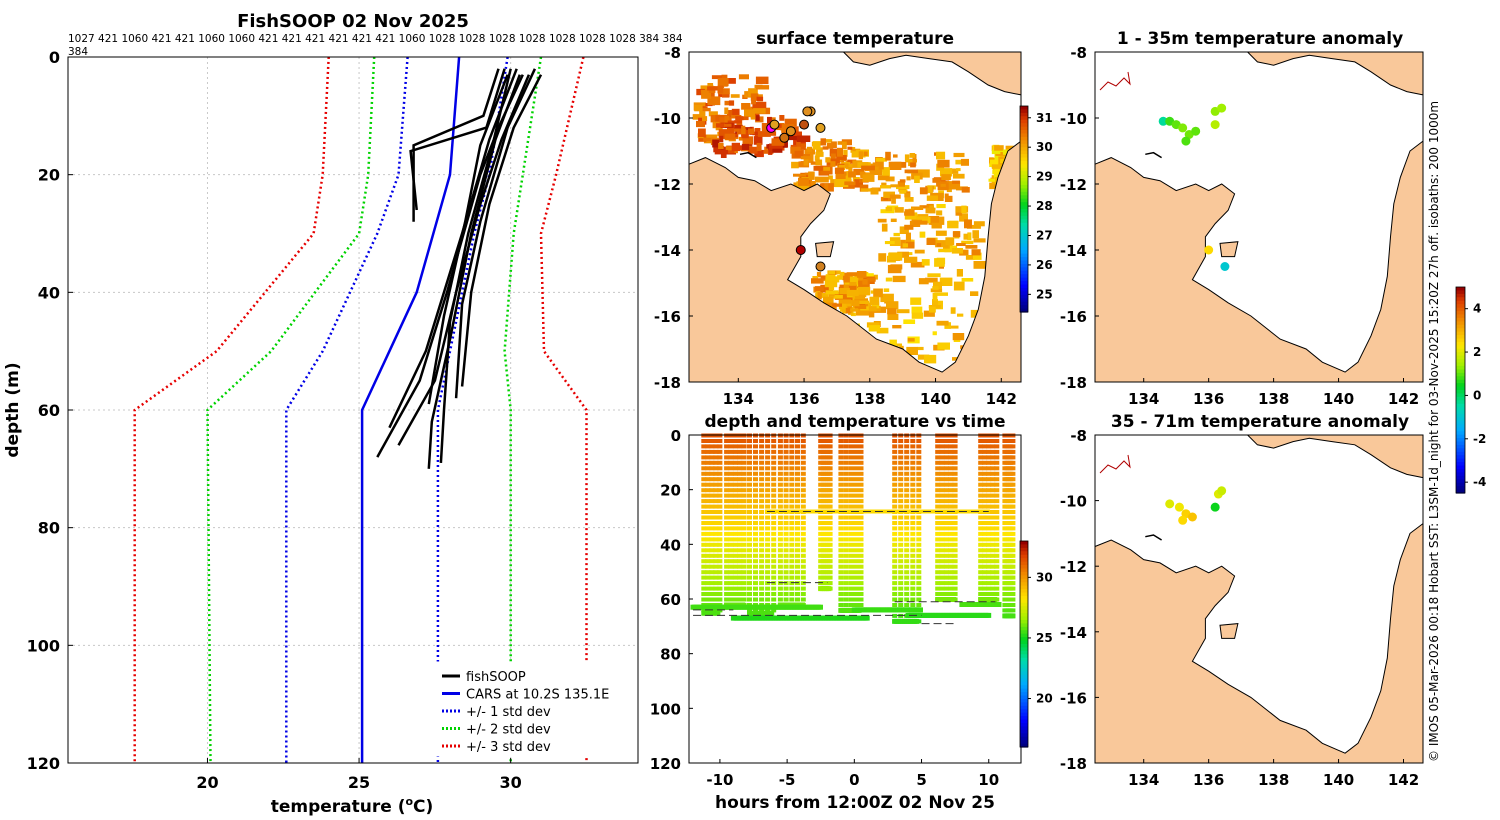  Describe the element at coordinates (1044, 118) in the screenshot. I see `colorbar-tick-label: 31` at that location.